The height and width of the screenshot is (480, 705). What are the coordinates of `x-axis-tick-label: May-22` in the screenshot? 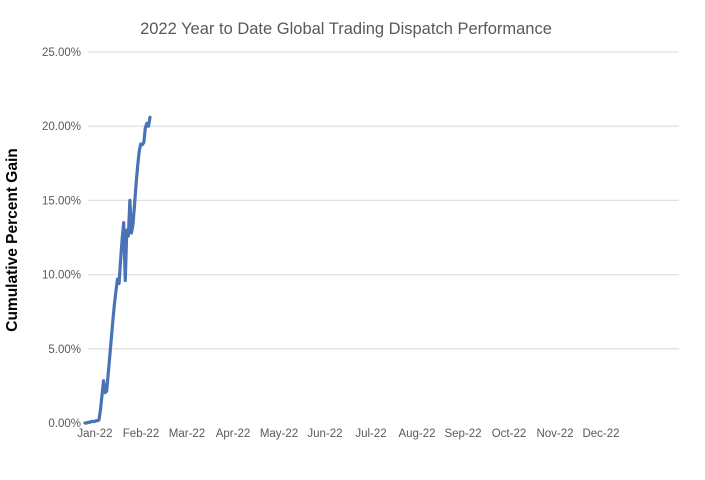 It's located at (279, 434).